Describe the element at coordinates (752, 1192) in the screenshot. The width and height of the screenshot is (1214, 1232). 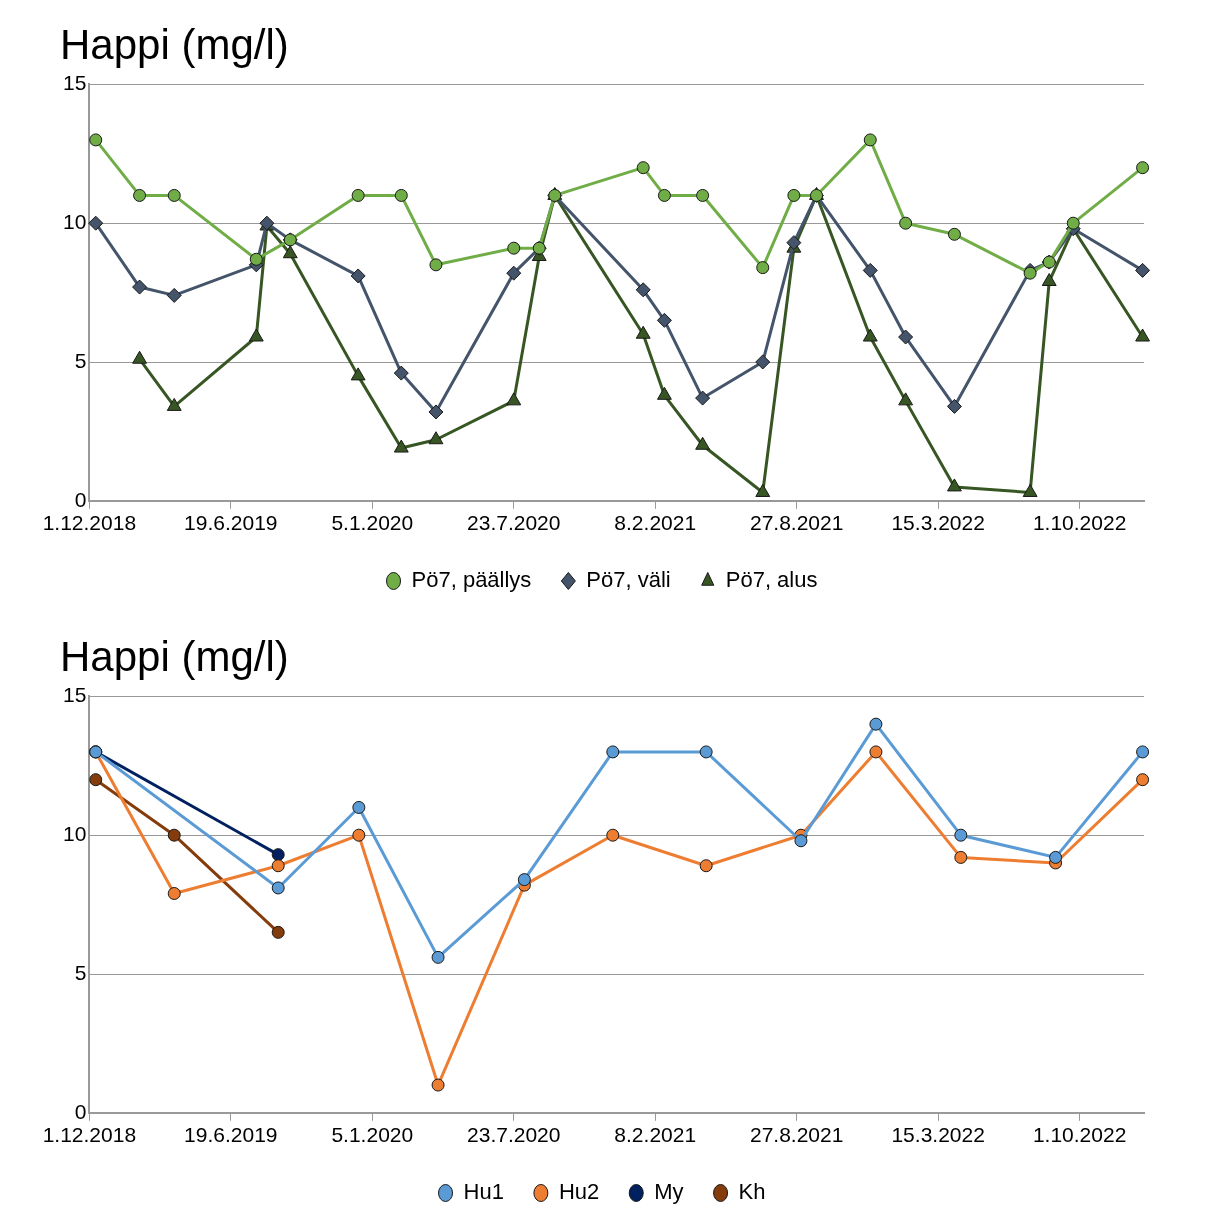
I see `legend-label: Kh` at that location.